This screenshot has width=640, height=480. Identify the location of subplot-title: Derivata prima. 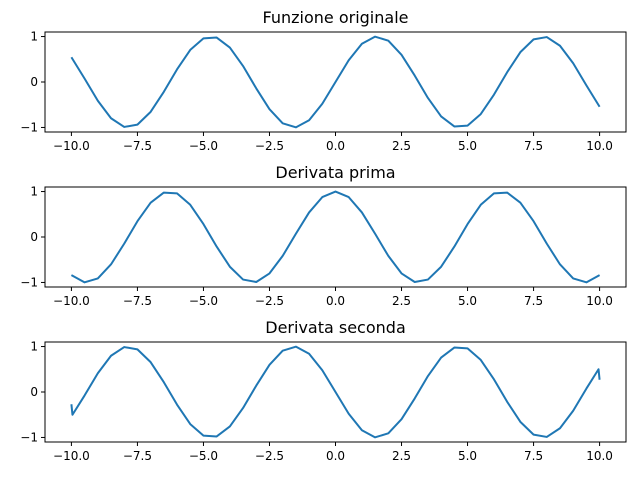
(335, 172).